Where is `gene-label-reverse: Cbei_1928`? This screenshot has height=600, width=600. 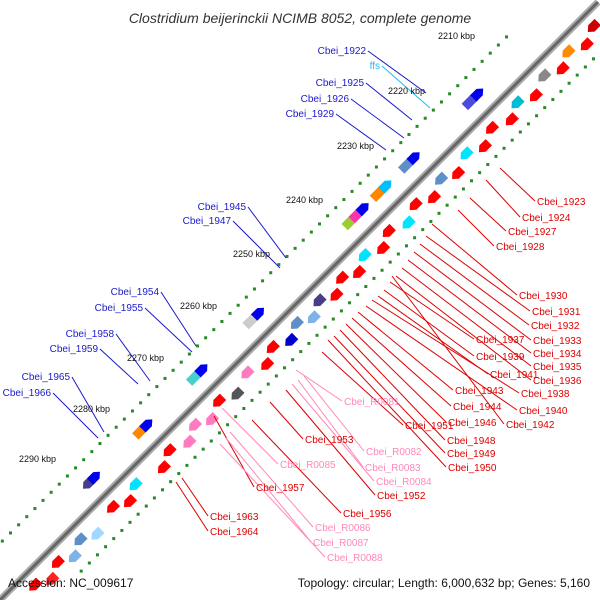 gene-label-reverse: Cbei_1928 is located at coordinates (520, 247).